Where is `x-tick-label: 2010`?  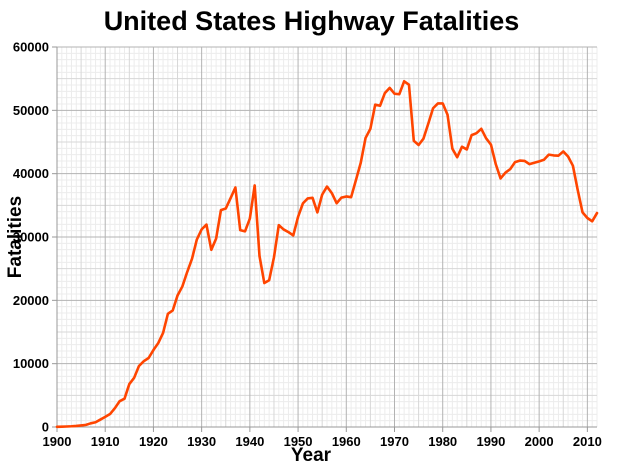 x-tick-label: 2010 is located at coordinates (587, 441).